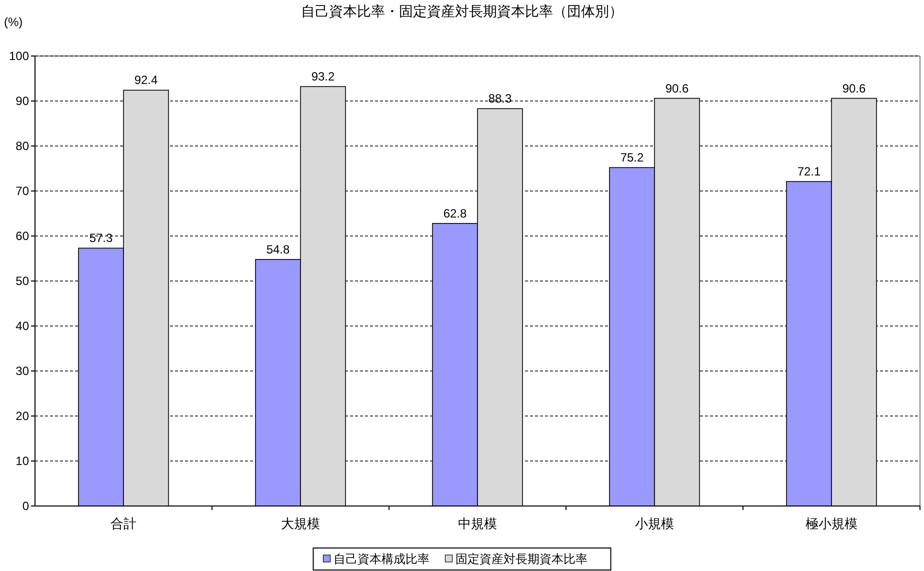 The height and width of the screenshot is (571, 924). I want to click on y-tick-label: 10, so click(23, 461).